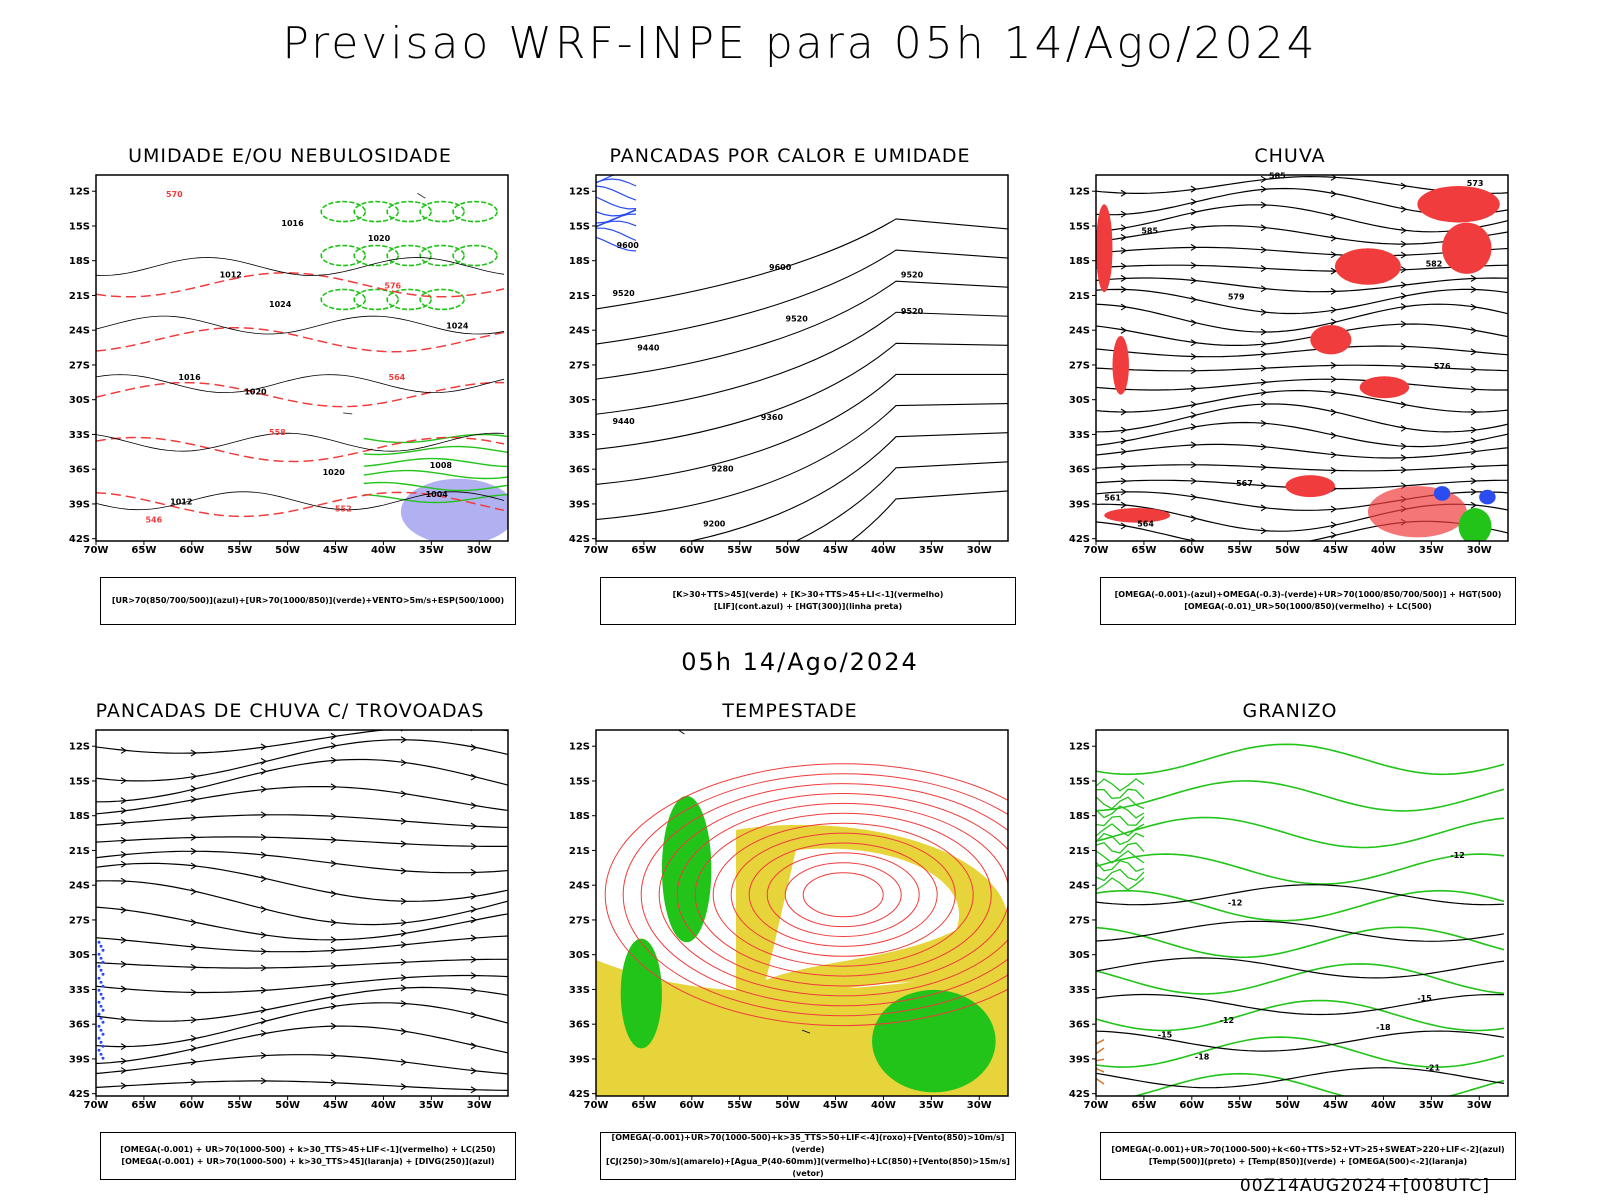  Describe the element at coordinates (912, 311) in the screenshot. I see `contour-label: 9520` at that location.